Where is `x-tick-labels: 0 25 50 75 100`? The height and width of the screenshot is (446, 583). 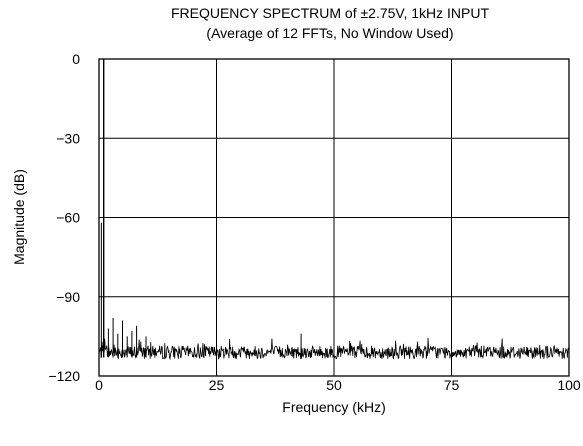
x-tick-labels: 0 25 50 75 100 is located at coordinates (338, 385).